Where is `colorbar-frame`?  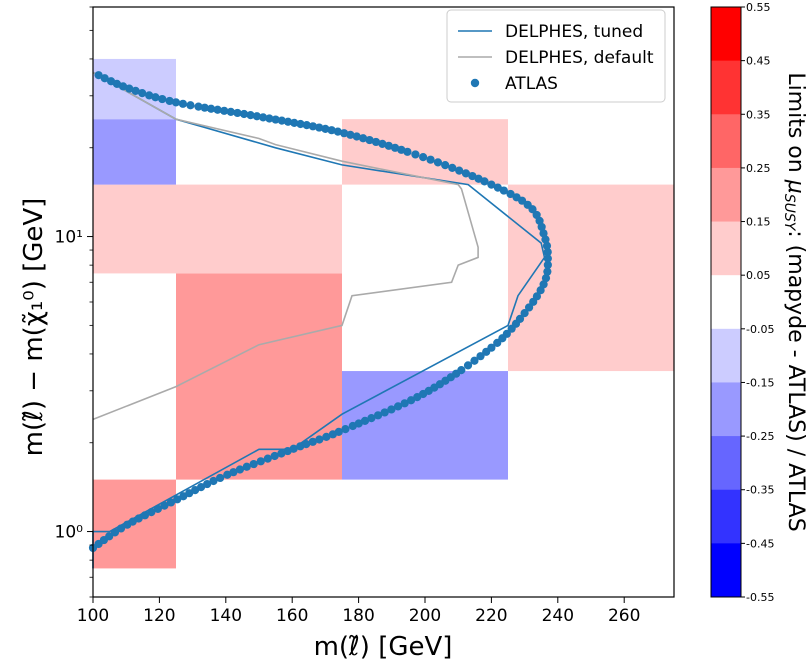
colorbar-frame is located at coordinates (726, 302).